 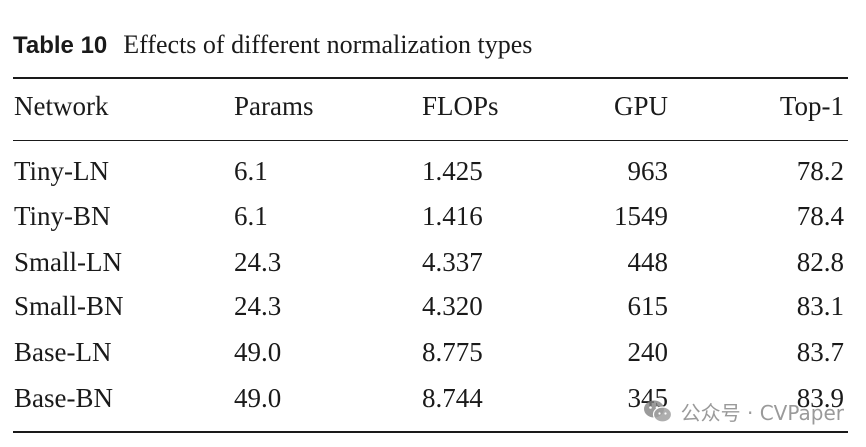 I want to click on cell-flops: 8.775, so click(x=452, y=352).